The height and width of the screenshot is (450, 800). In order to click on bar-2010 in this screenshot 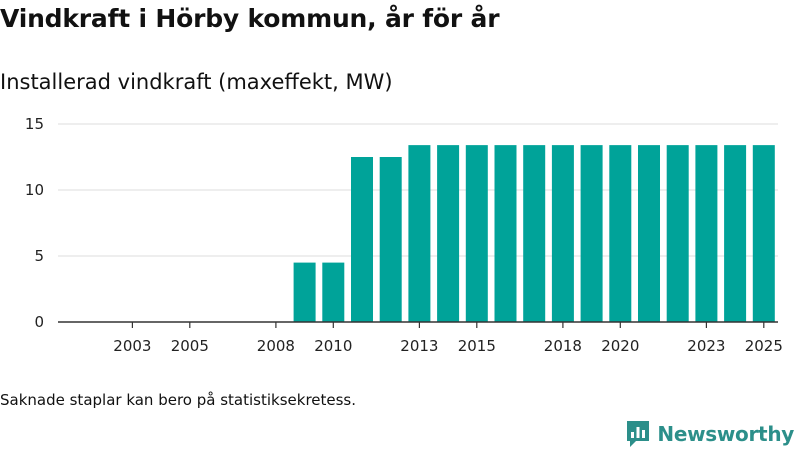, I will do `click(333, 292)`.